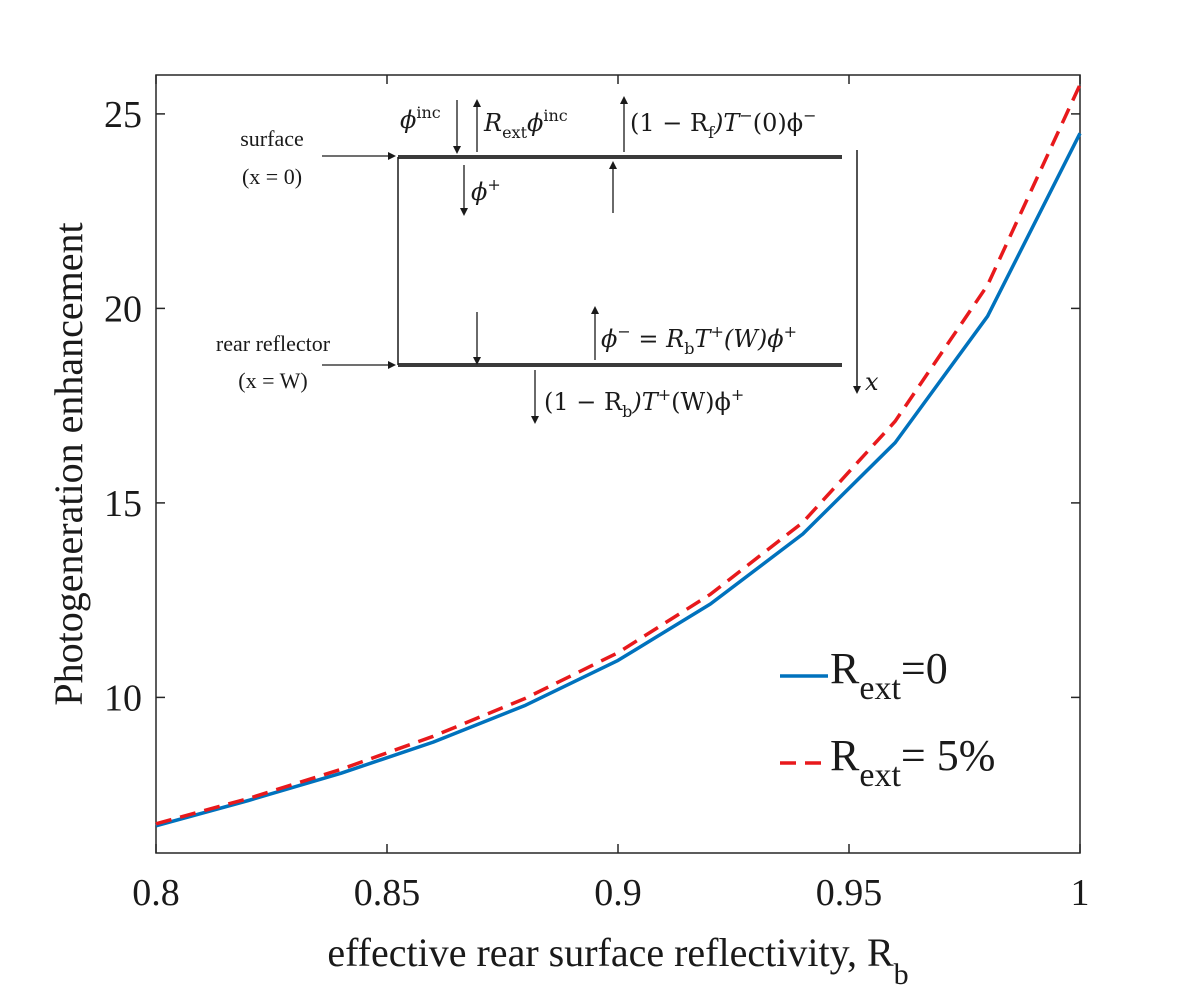  Describe the element at coordinates (948, 755) in the screenshot. I see `legend-1-rest: = 5%` at that location.